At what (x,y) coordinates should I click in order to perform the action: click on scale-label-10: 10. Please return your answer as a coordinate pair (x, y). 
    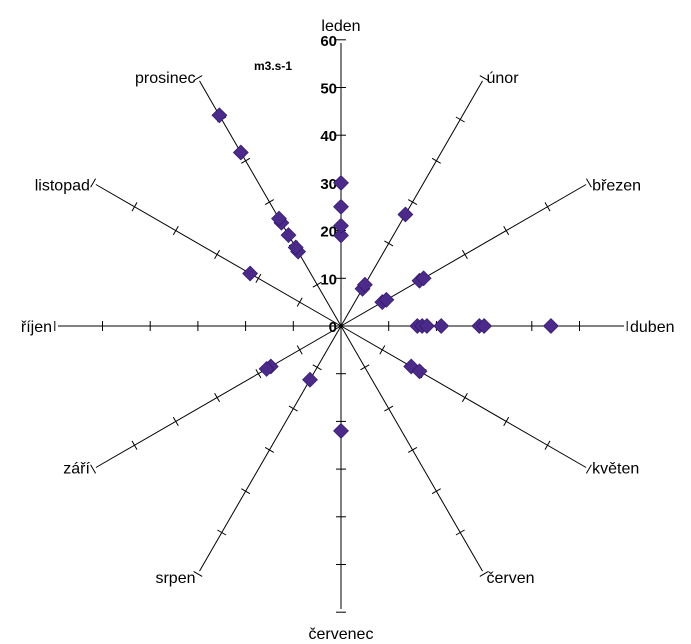
    Looking at the image, I should click on (328, 279).